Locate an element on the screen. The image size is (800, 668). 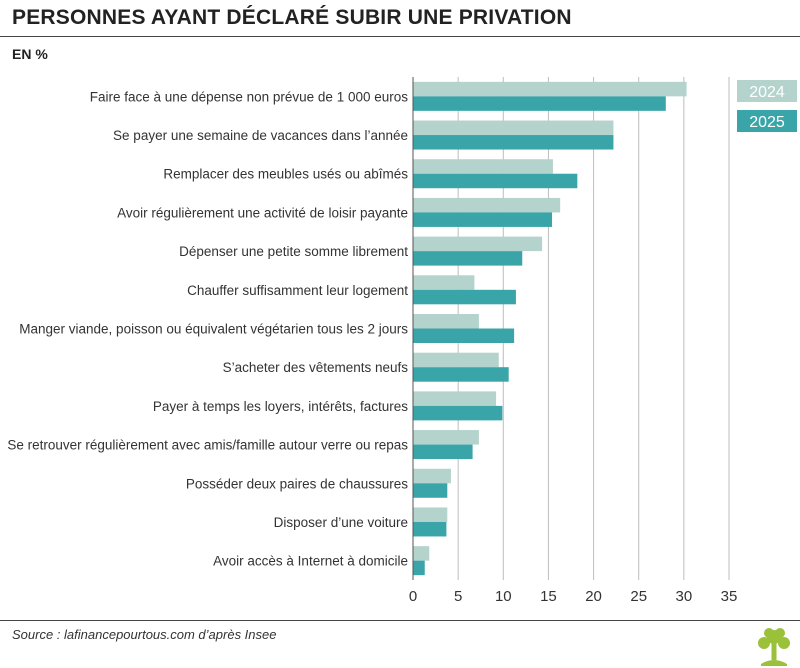
unit-label: EN % is located at coordinates (30, 54).